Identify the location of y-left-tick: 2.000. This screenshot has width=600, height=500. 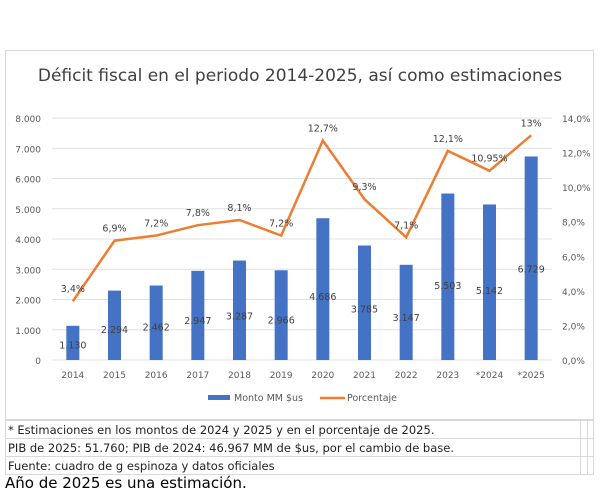
(28, 302).